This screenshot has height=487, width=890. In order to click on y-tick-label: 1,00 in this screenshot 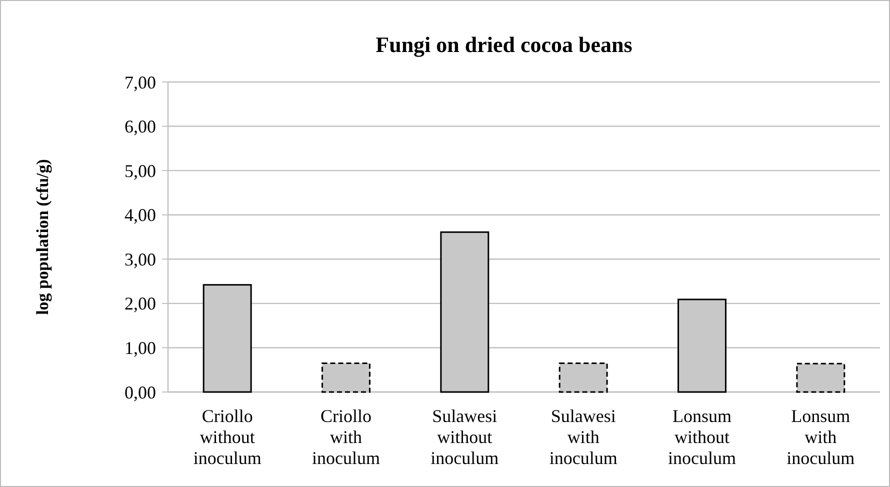, I will do `click(140, 348)`.